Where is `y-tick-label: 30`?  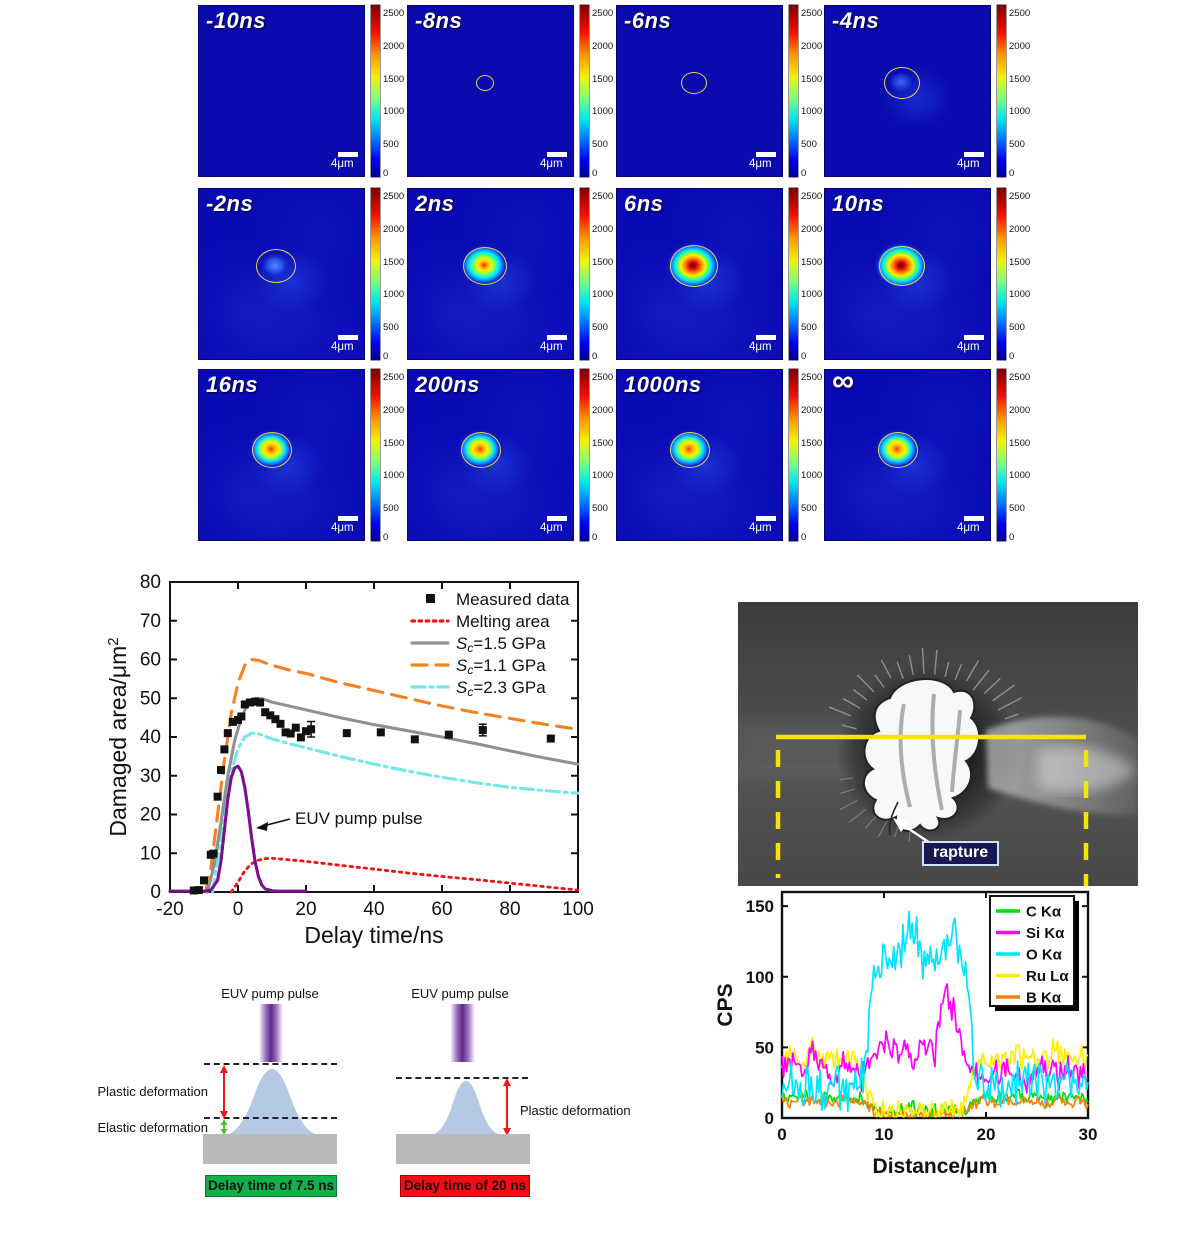
y-tick-label: 30 is located at coordinates (150, 776).